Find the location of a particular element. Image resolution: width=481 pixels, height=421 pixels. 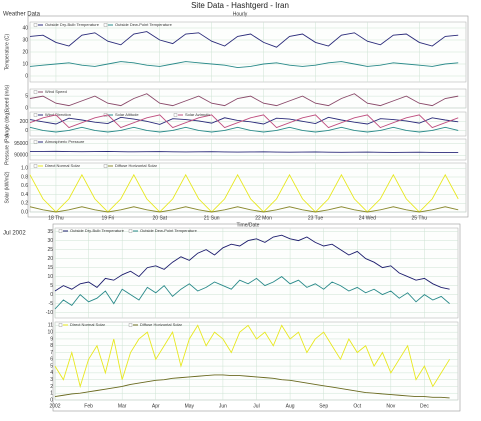

x-tick-label: 25 Thu is located at coordinates (420, 218).